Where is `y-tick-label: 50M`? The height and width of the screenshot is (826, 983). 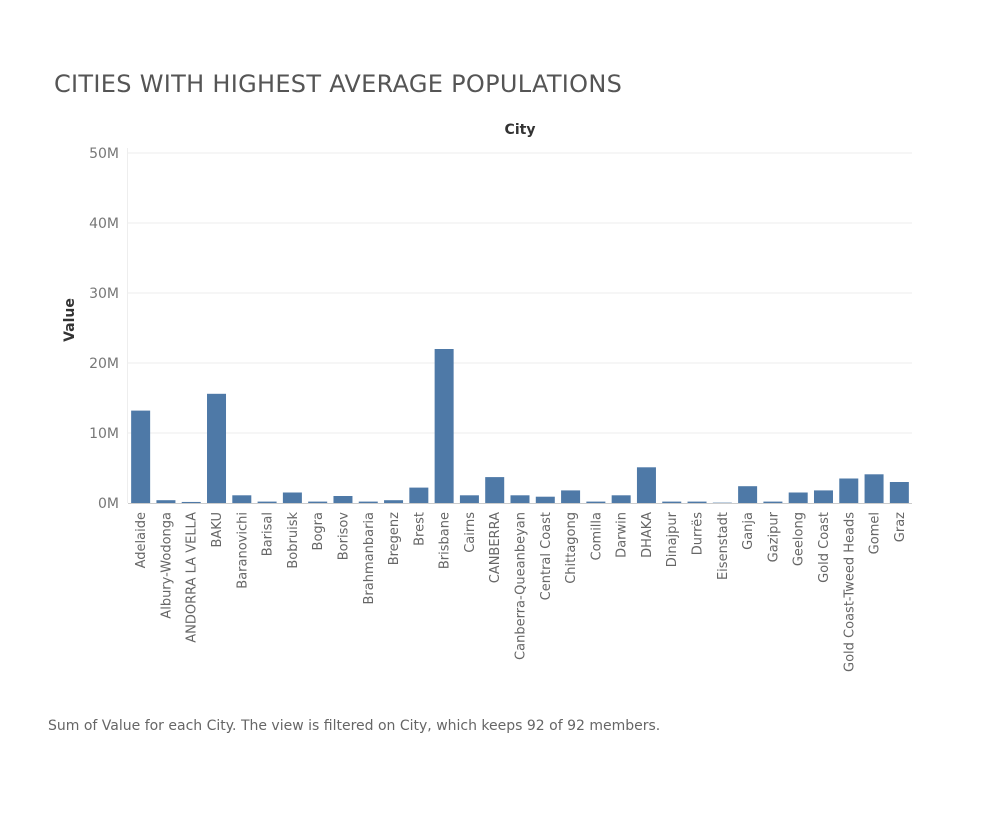
y-tick-label: 50M is located at coordinates (104, 154).